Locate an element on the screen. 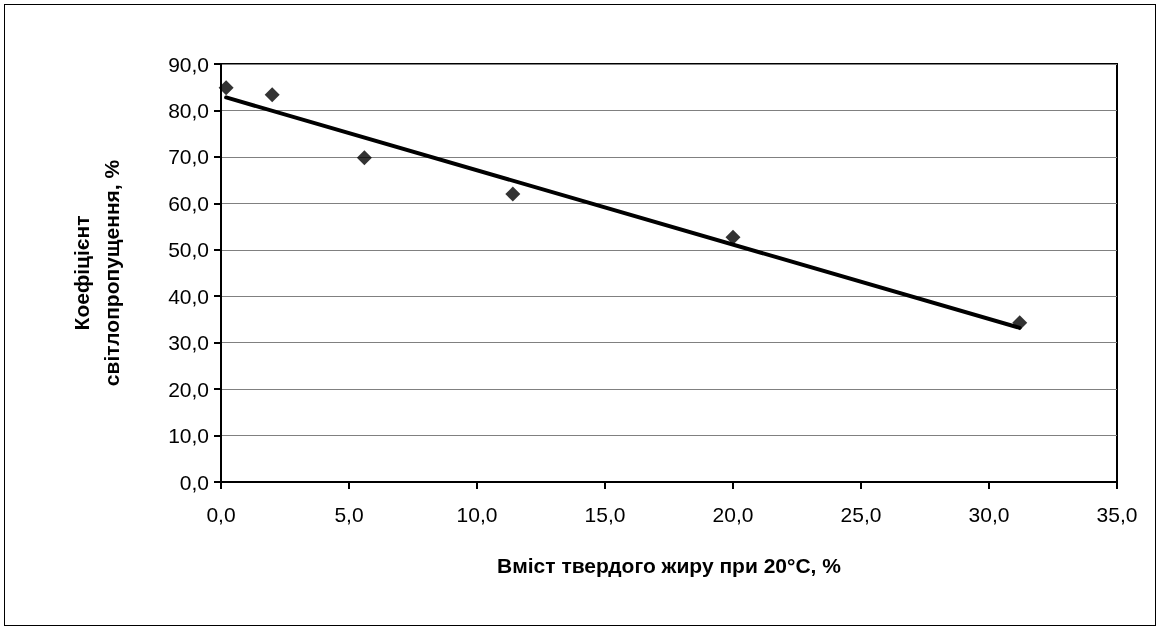 The image size is (1162, 632). x-tick-label: 25,0 is located at coordinates (861, 514).